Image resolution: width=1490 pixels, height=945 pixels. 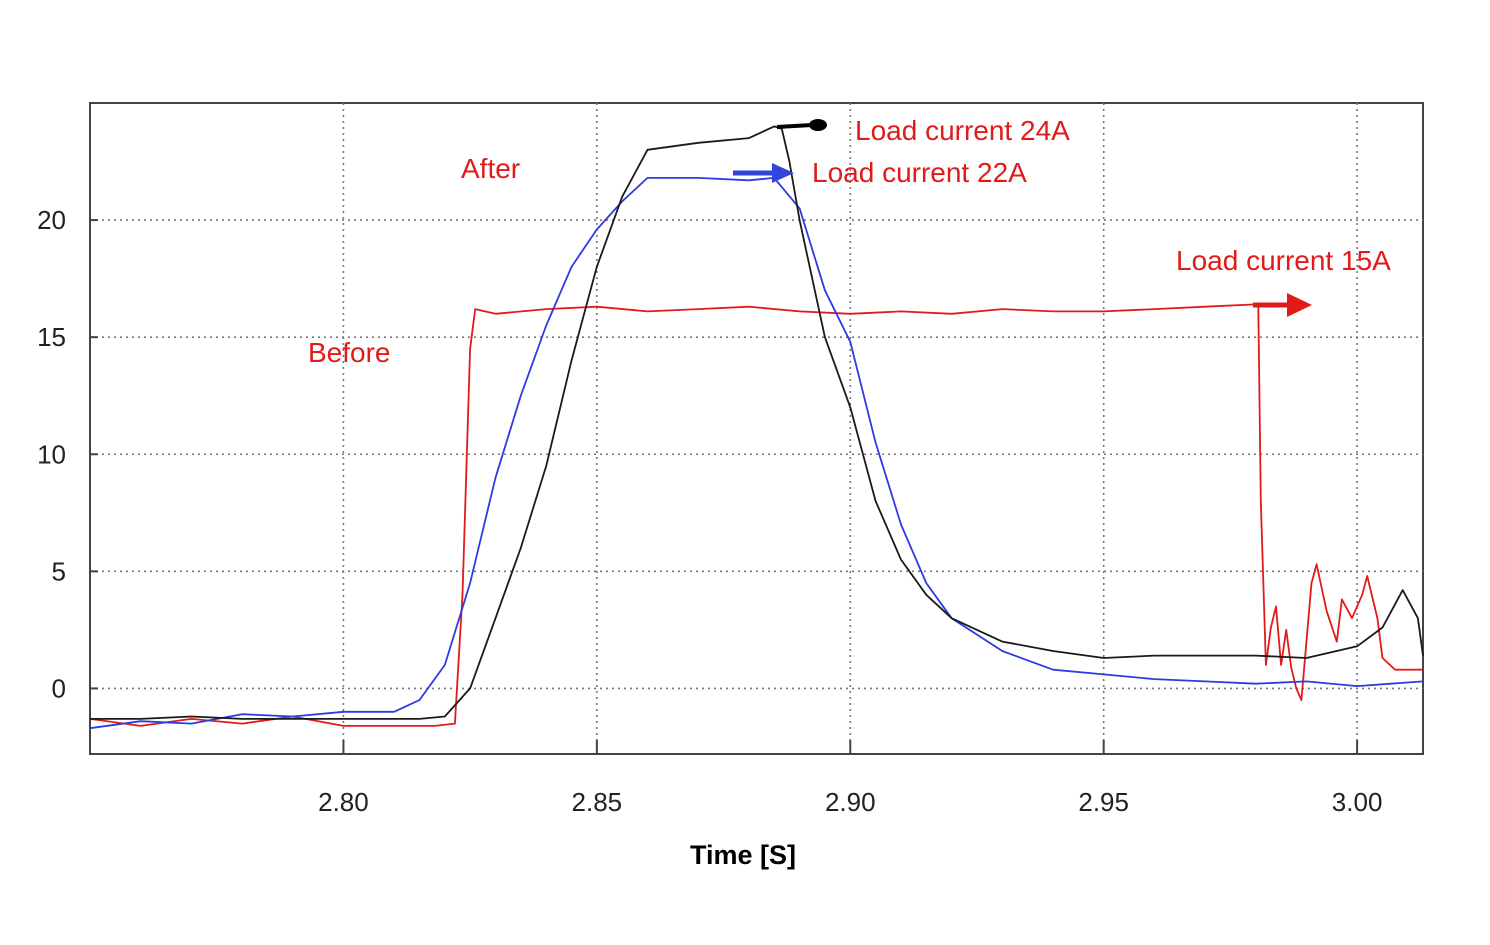 I want to click on x-tick-label-2.85: 2.85, so click(x=597, y=802).